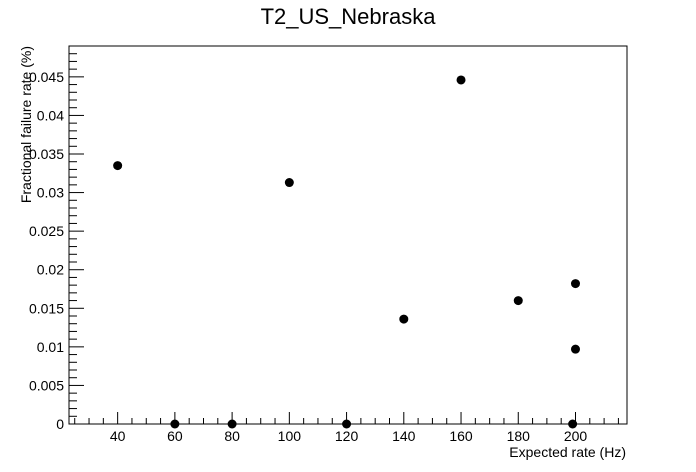 Image resolution: width=696 pixels, height=472 pixels. I want to click on x-tick-label: 180, so click(519, 436).